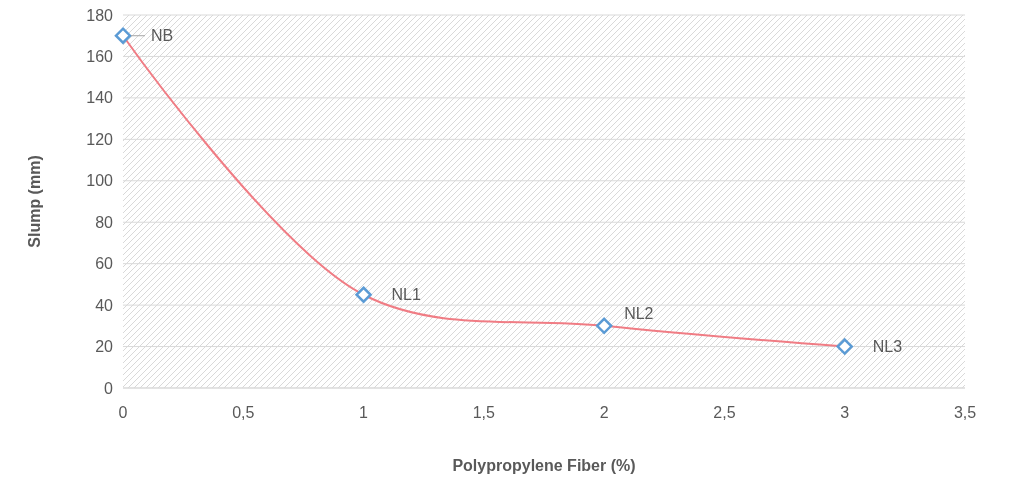 The height and width of the screenshot is (489, 1016). Describe the element at coordinates (243, 412) in the screenshot. I see `x-tick-label: 0,5` at that location.